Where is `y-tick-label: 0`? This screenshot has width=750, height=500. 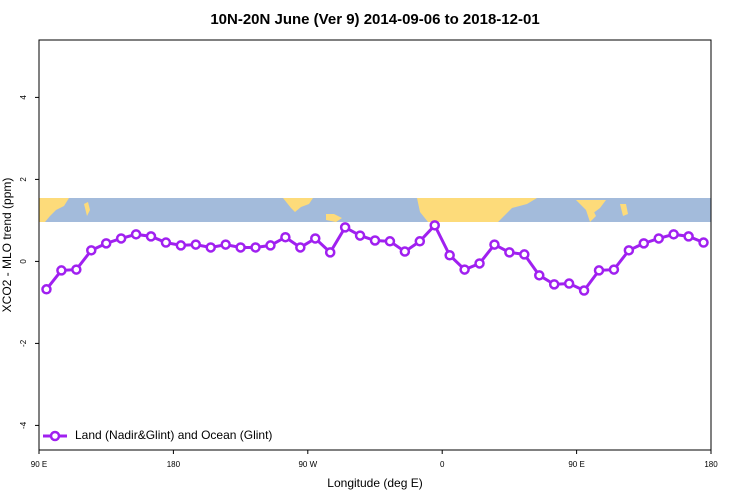 y-tick-label: 0 is located at coordinates (23, 261).